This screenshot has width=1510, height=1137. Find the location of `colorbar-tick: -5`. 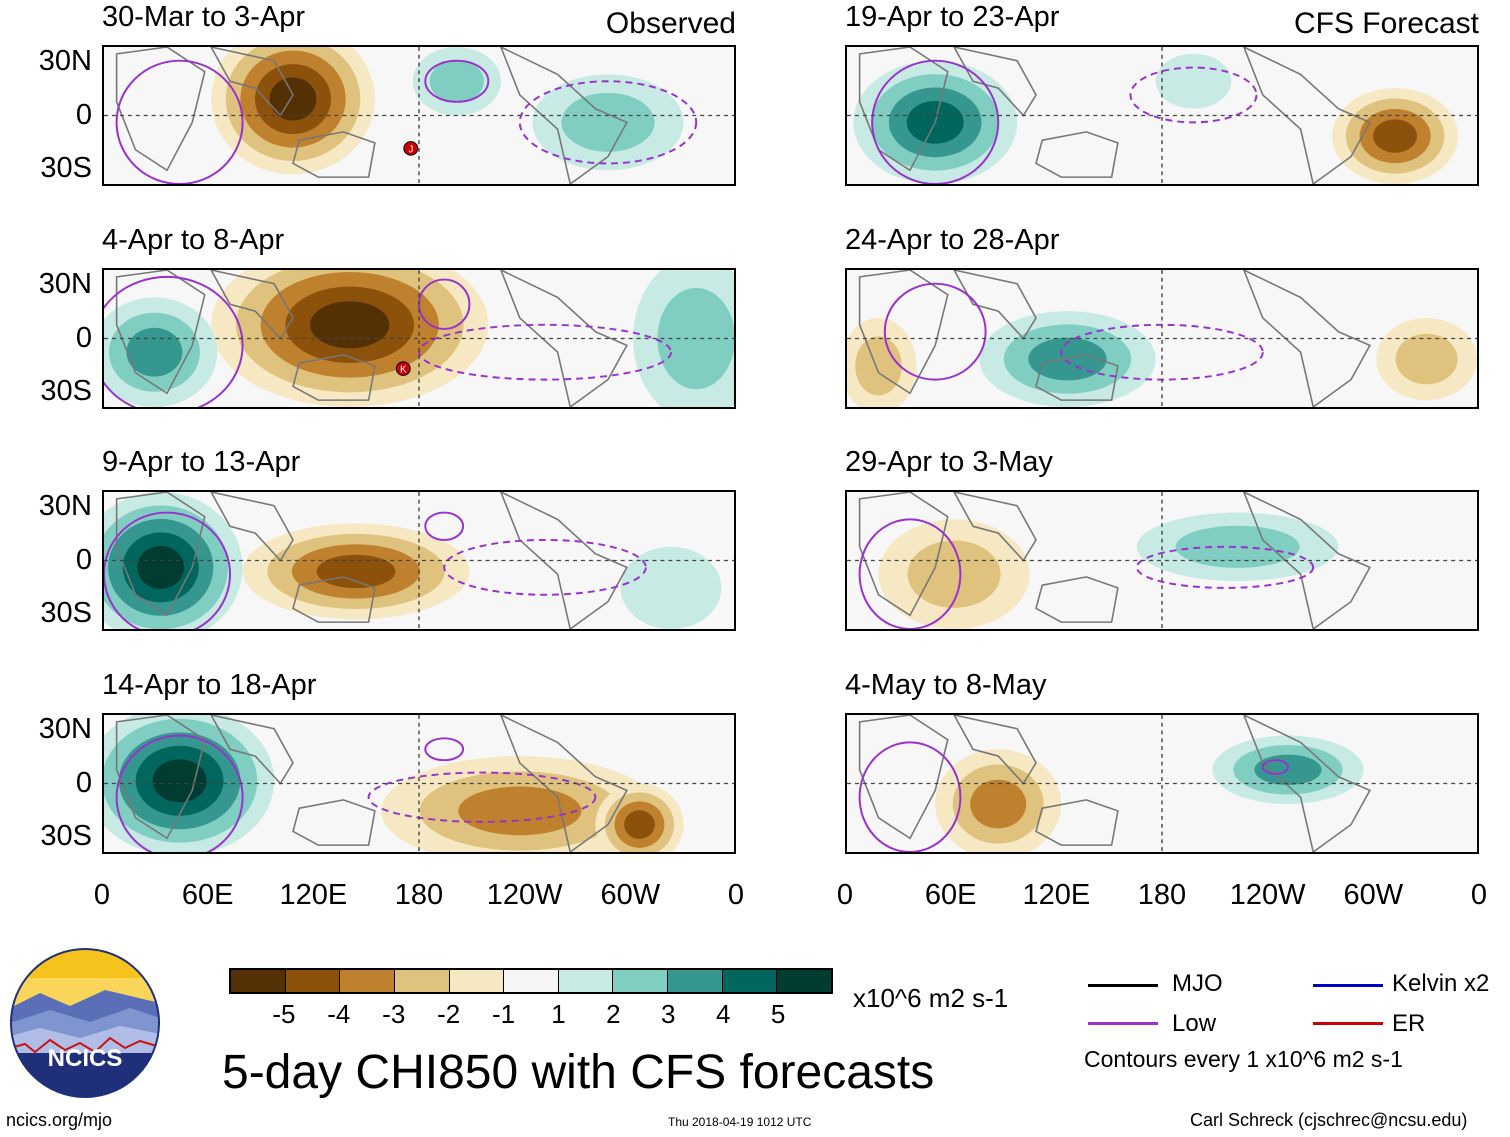

colorbar-tick: -5 is located at coordinates (284, 1014).